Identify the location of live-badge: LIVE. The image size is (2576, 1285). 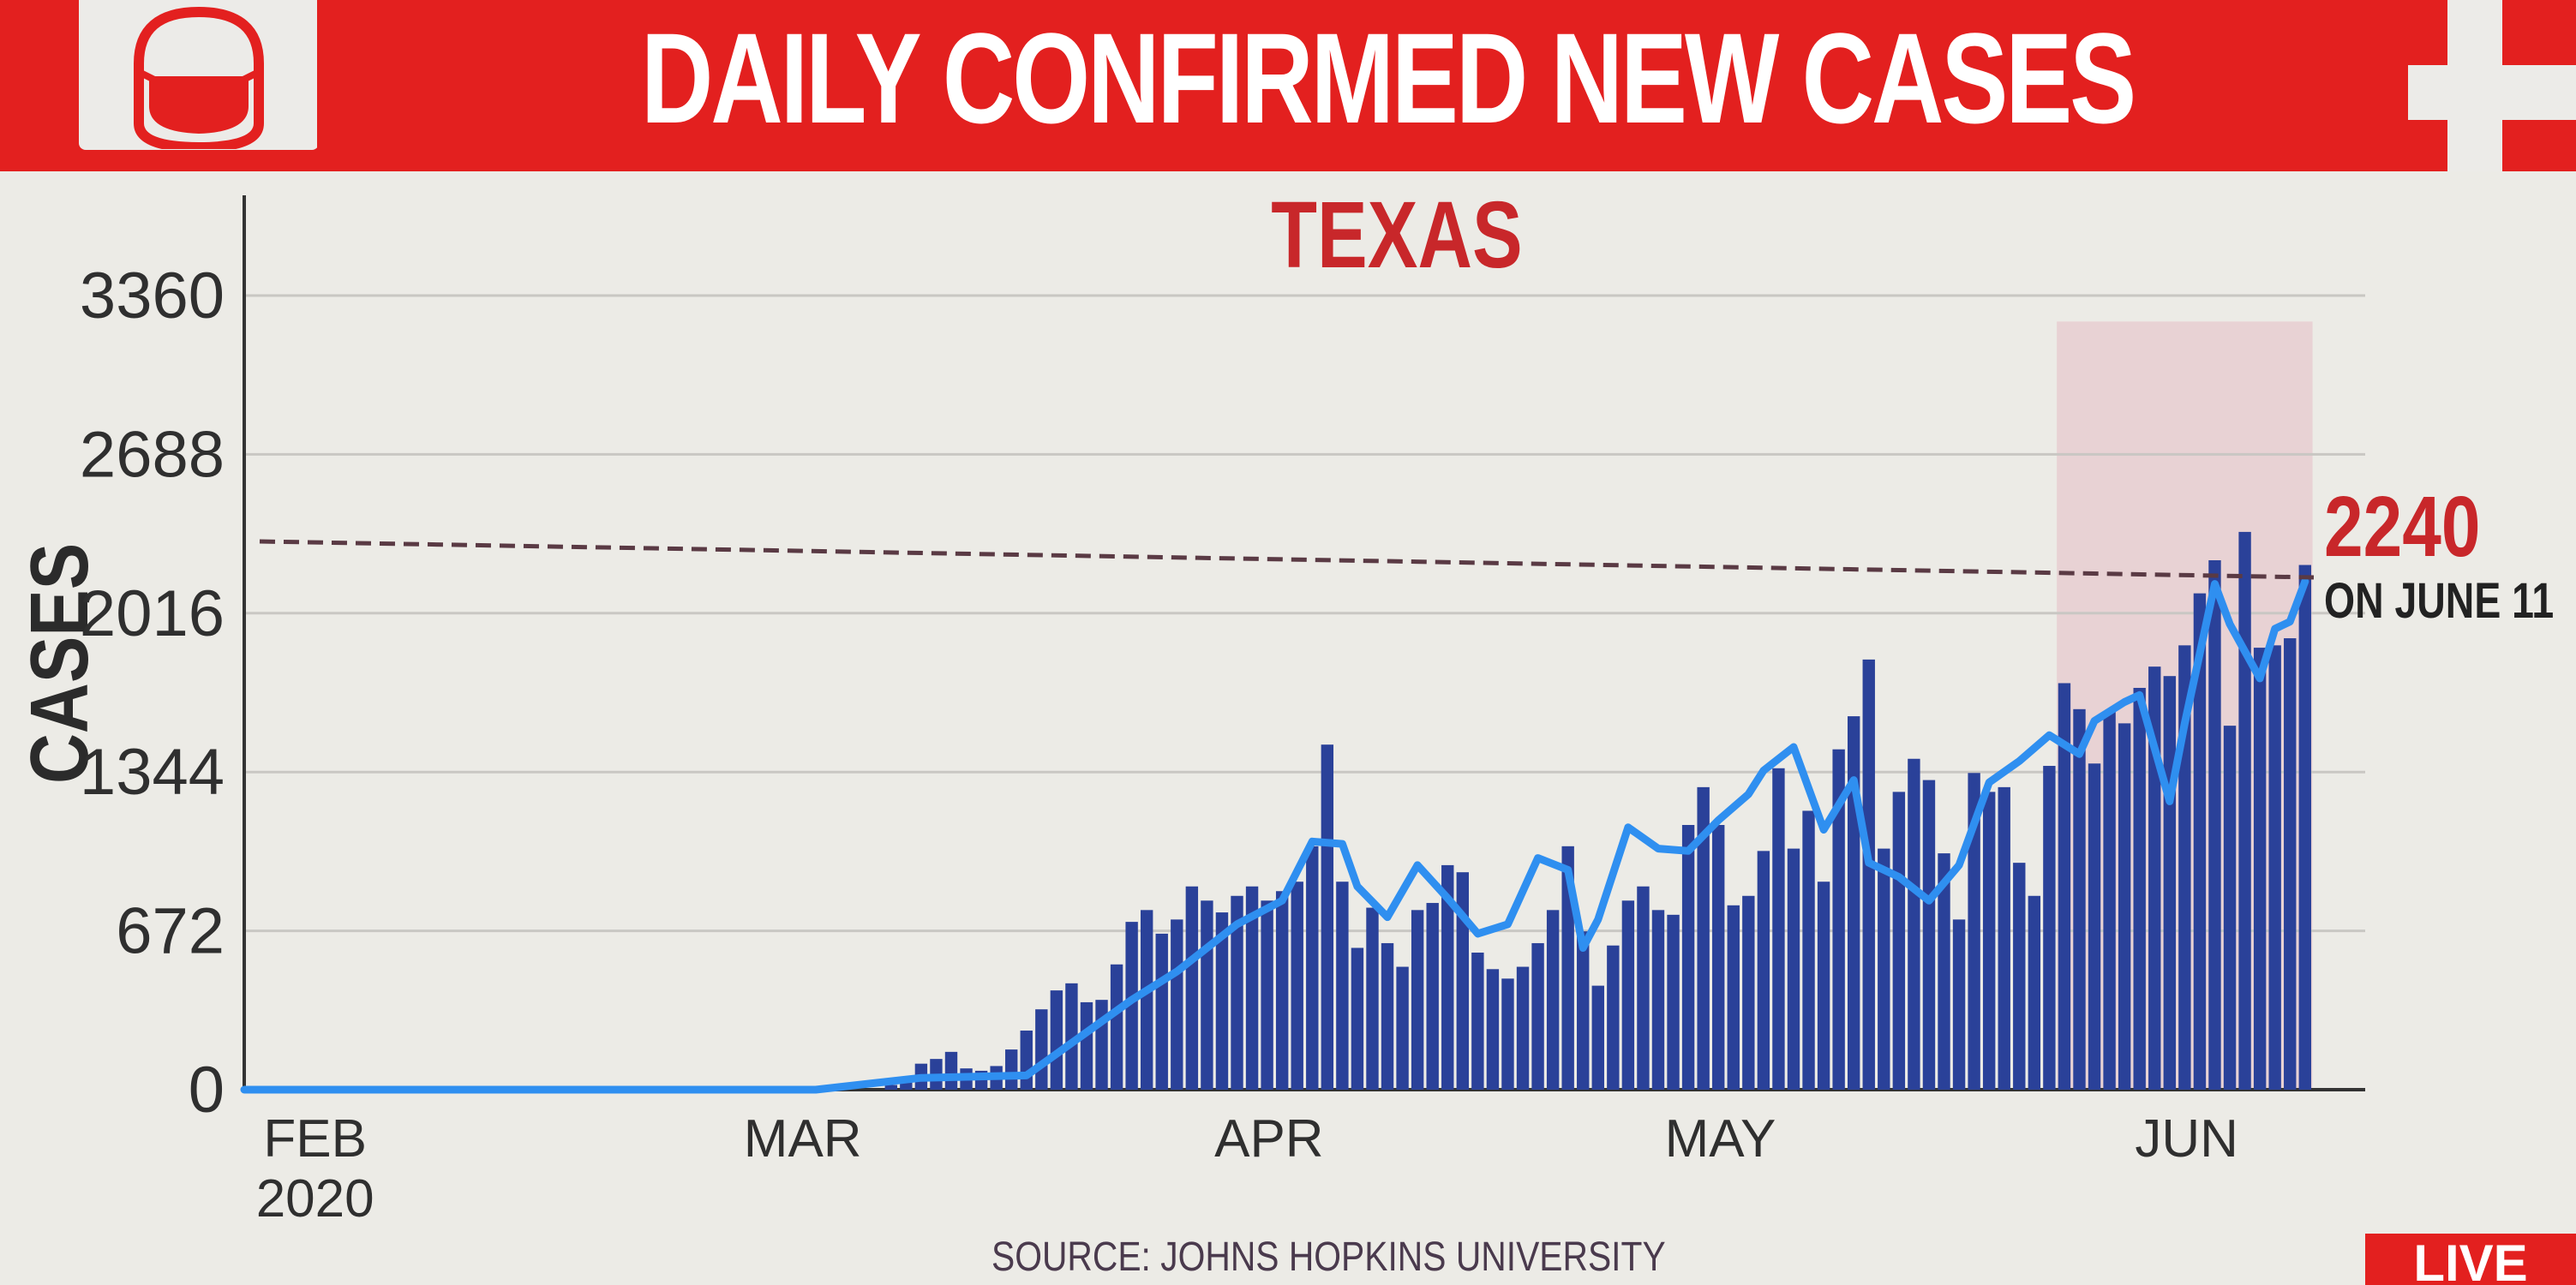
(2470, 1259).